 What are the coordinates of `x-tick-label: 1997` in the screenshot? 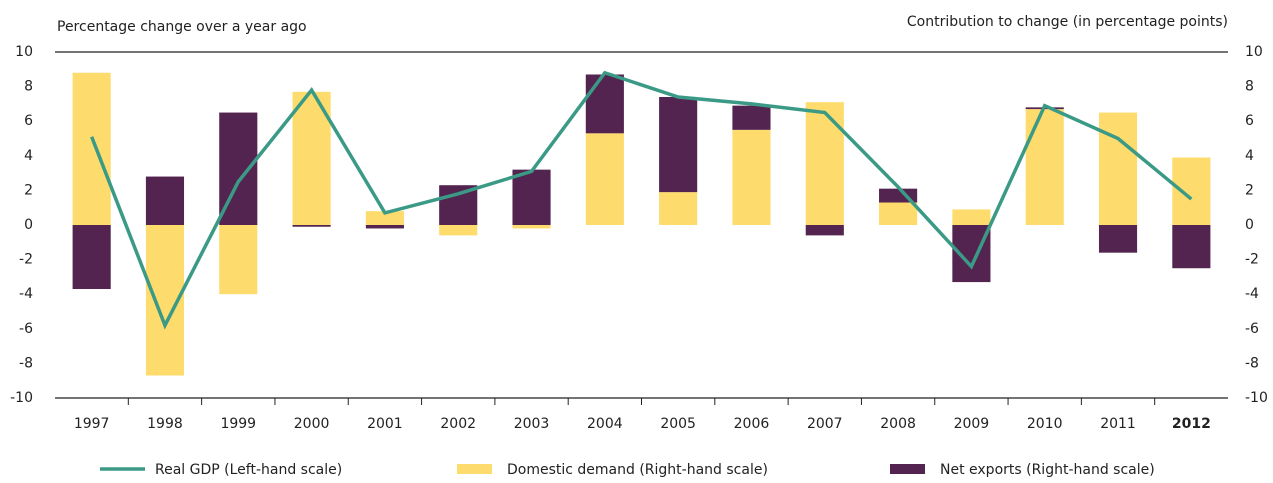 It's located at (92, 424).